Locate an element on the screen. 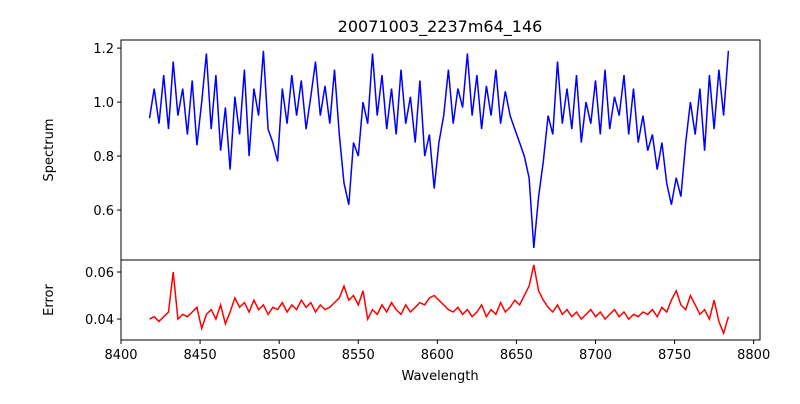  xtick-label: 8550 is located at coordinates (358, 355).